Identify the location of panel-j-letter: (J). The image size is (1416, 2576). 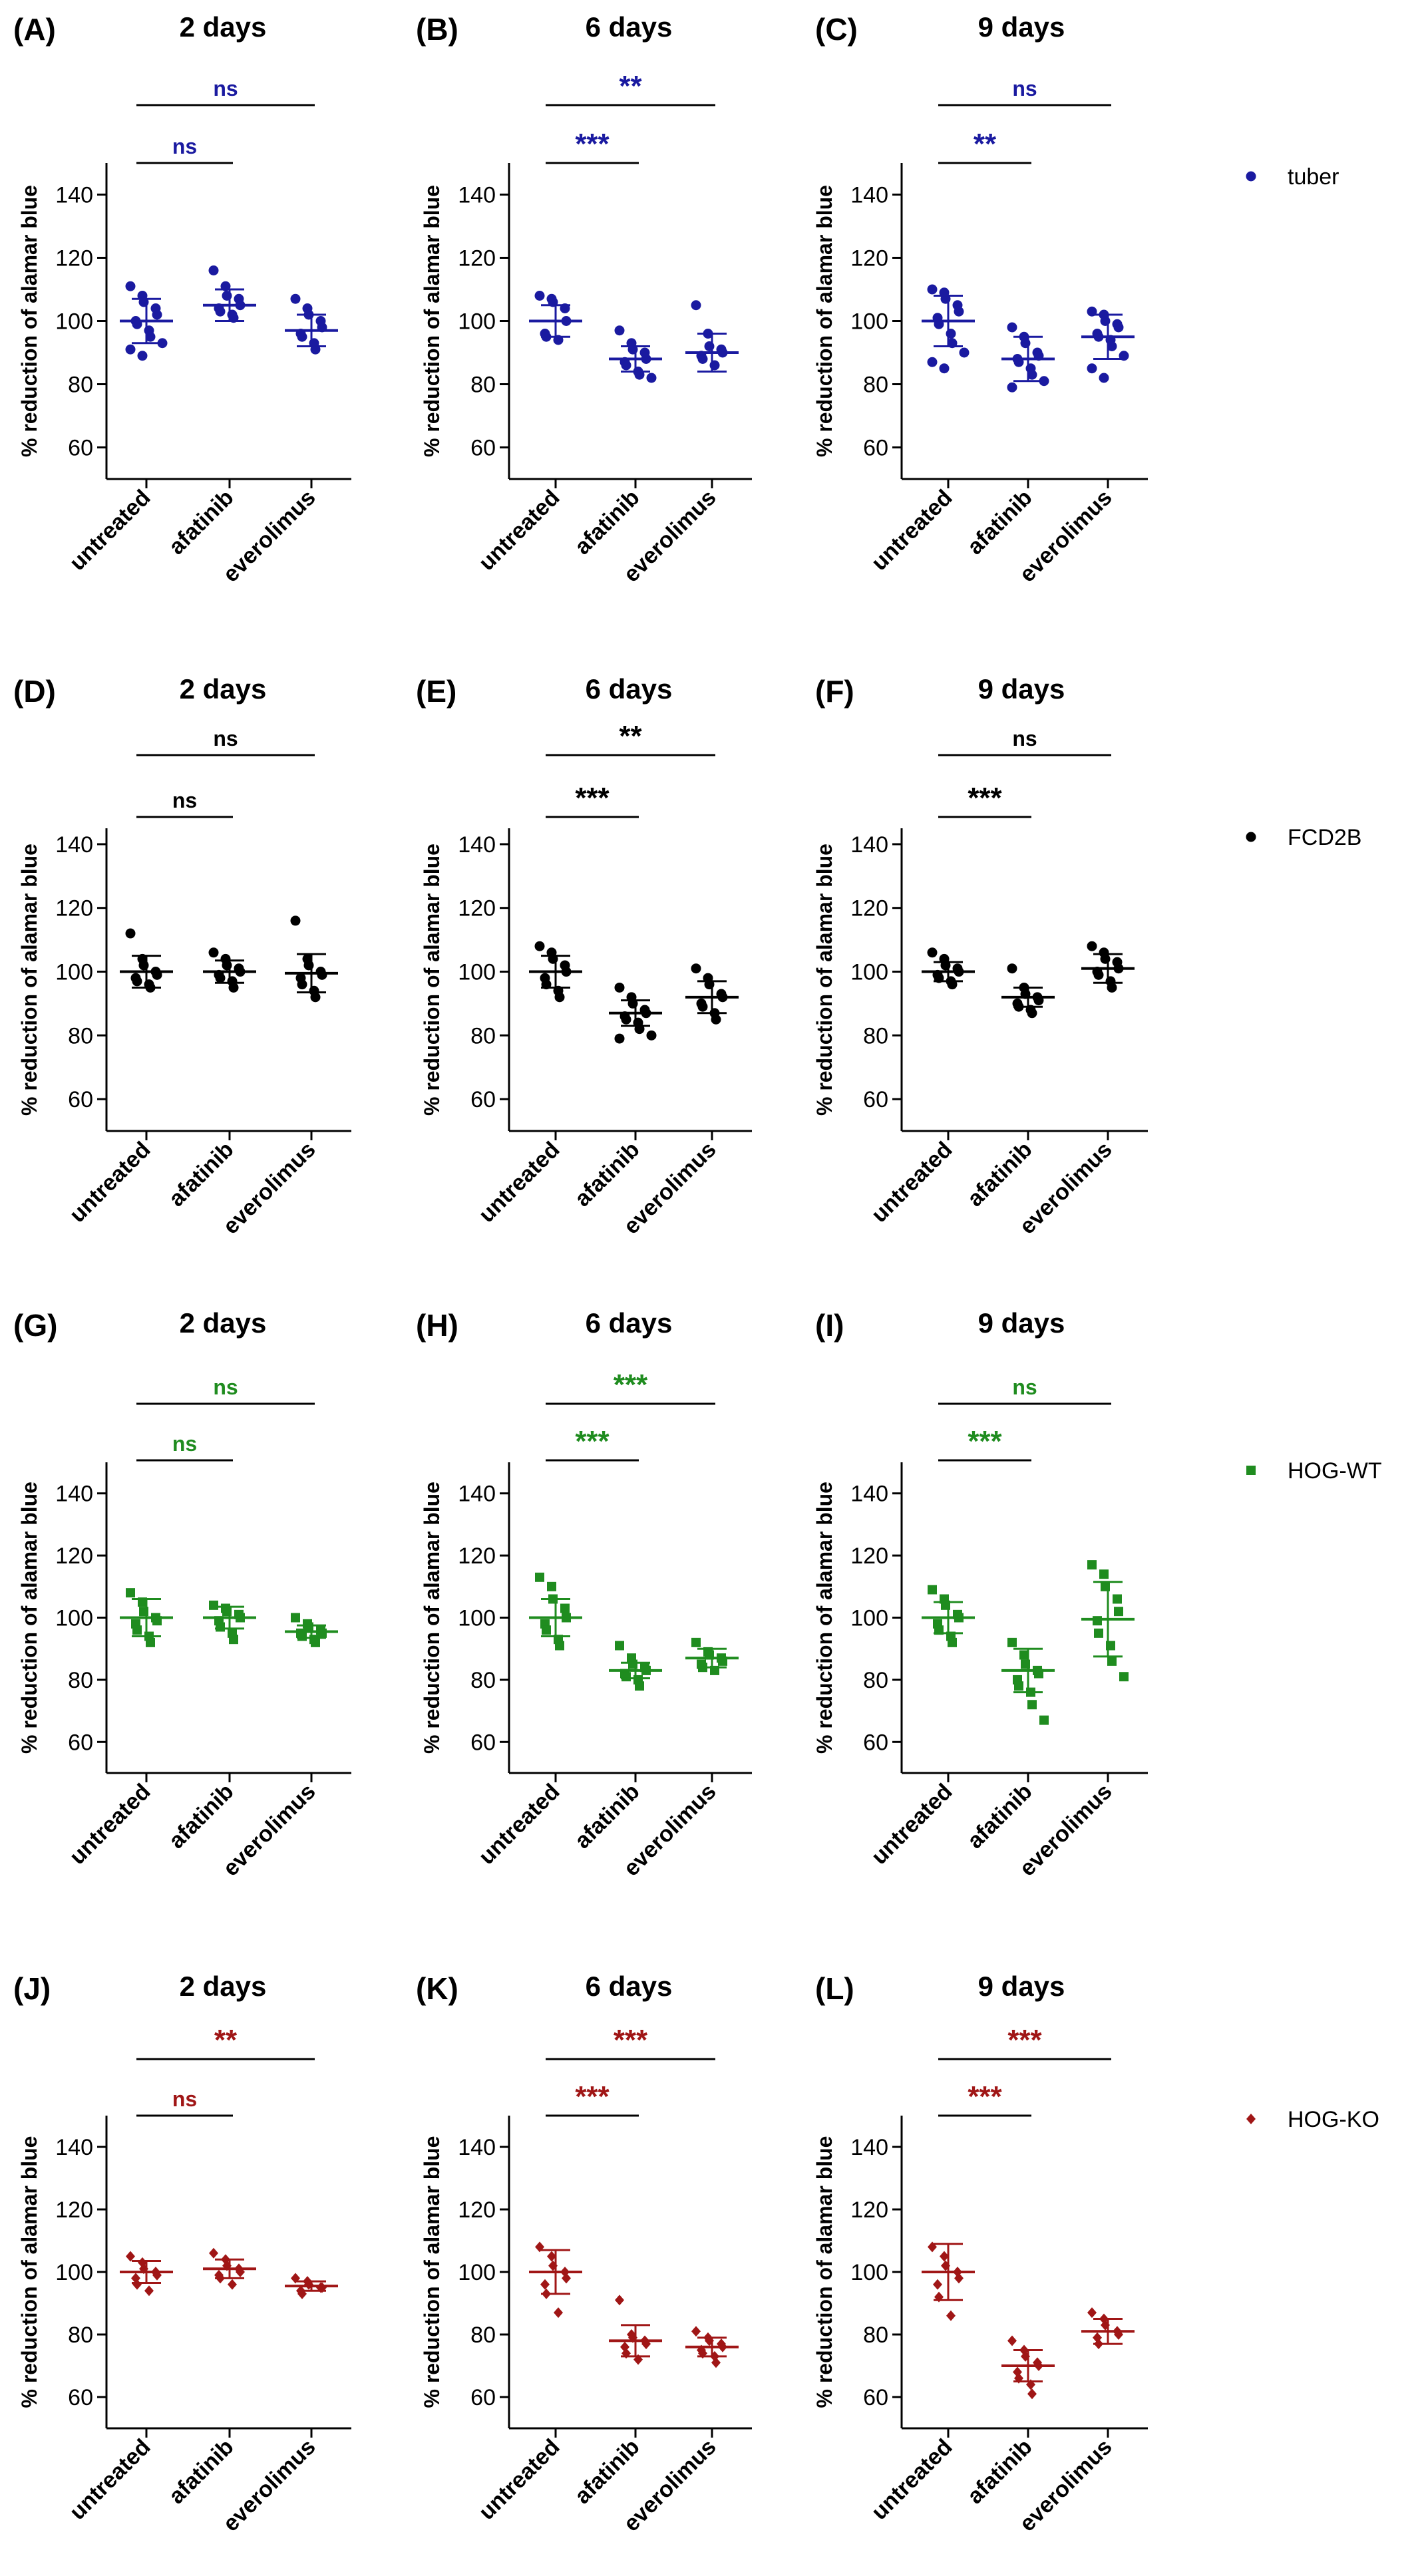
(32, 1988).